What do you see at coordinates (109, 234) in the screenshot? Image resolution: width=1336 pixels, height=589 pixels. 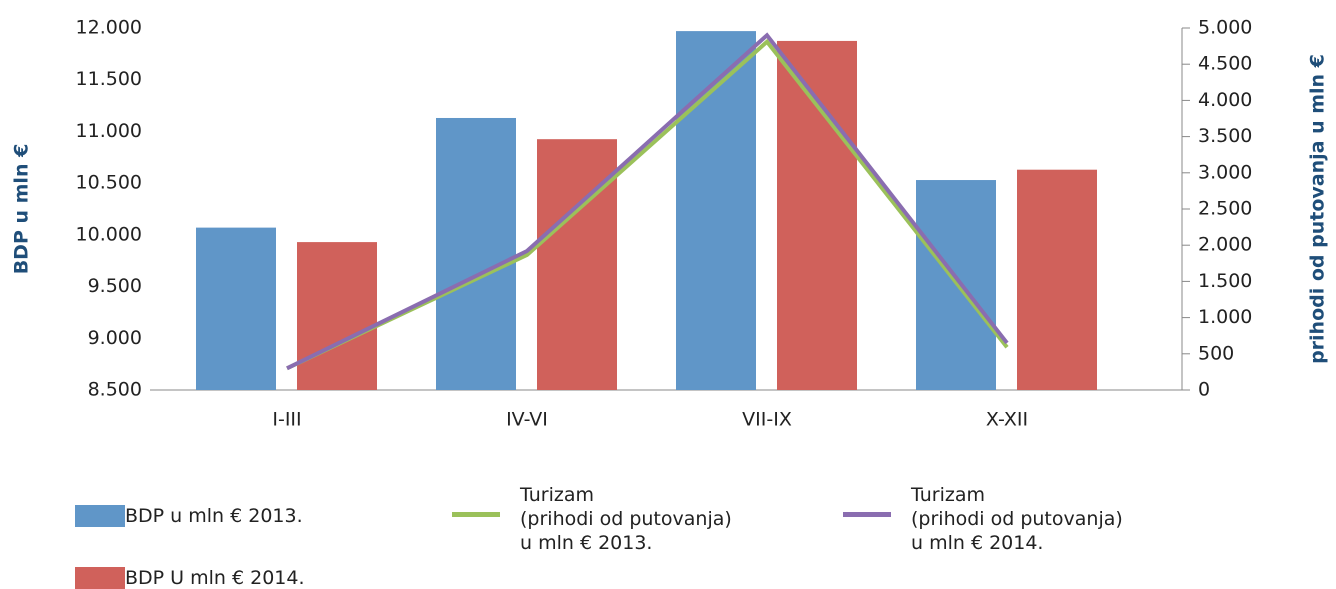 I see `y-tick-label: 10.000` at bounding box center [109, 234].